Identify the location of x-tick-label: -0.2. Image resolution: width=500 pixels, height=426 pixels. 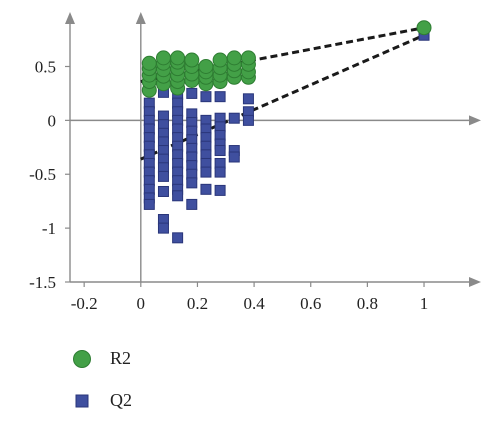
(84, 303).